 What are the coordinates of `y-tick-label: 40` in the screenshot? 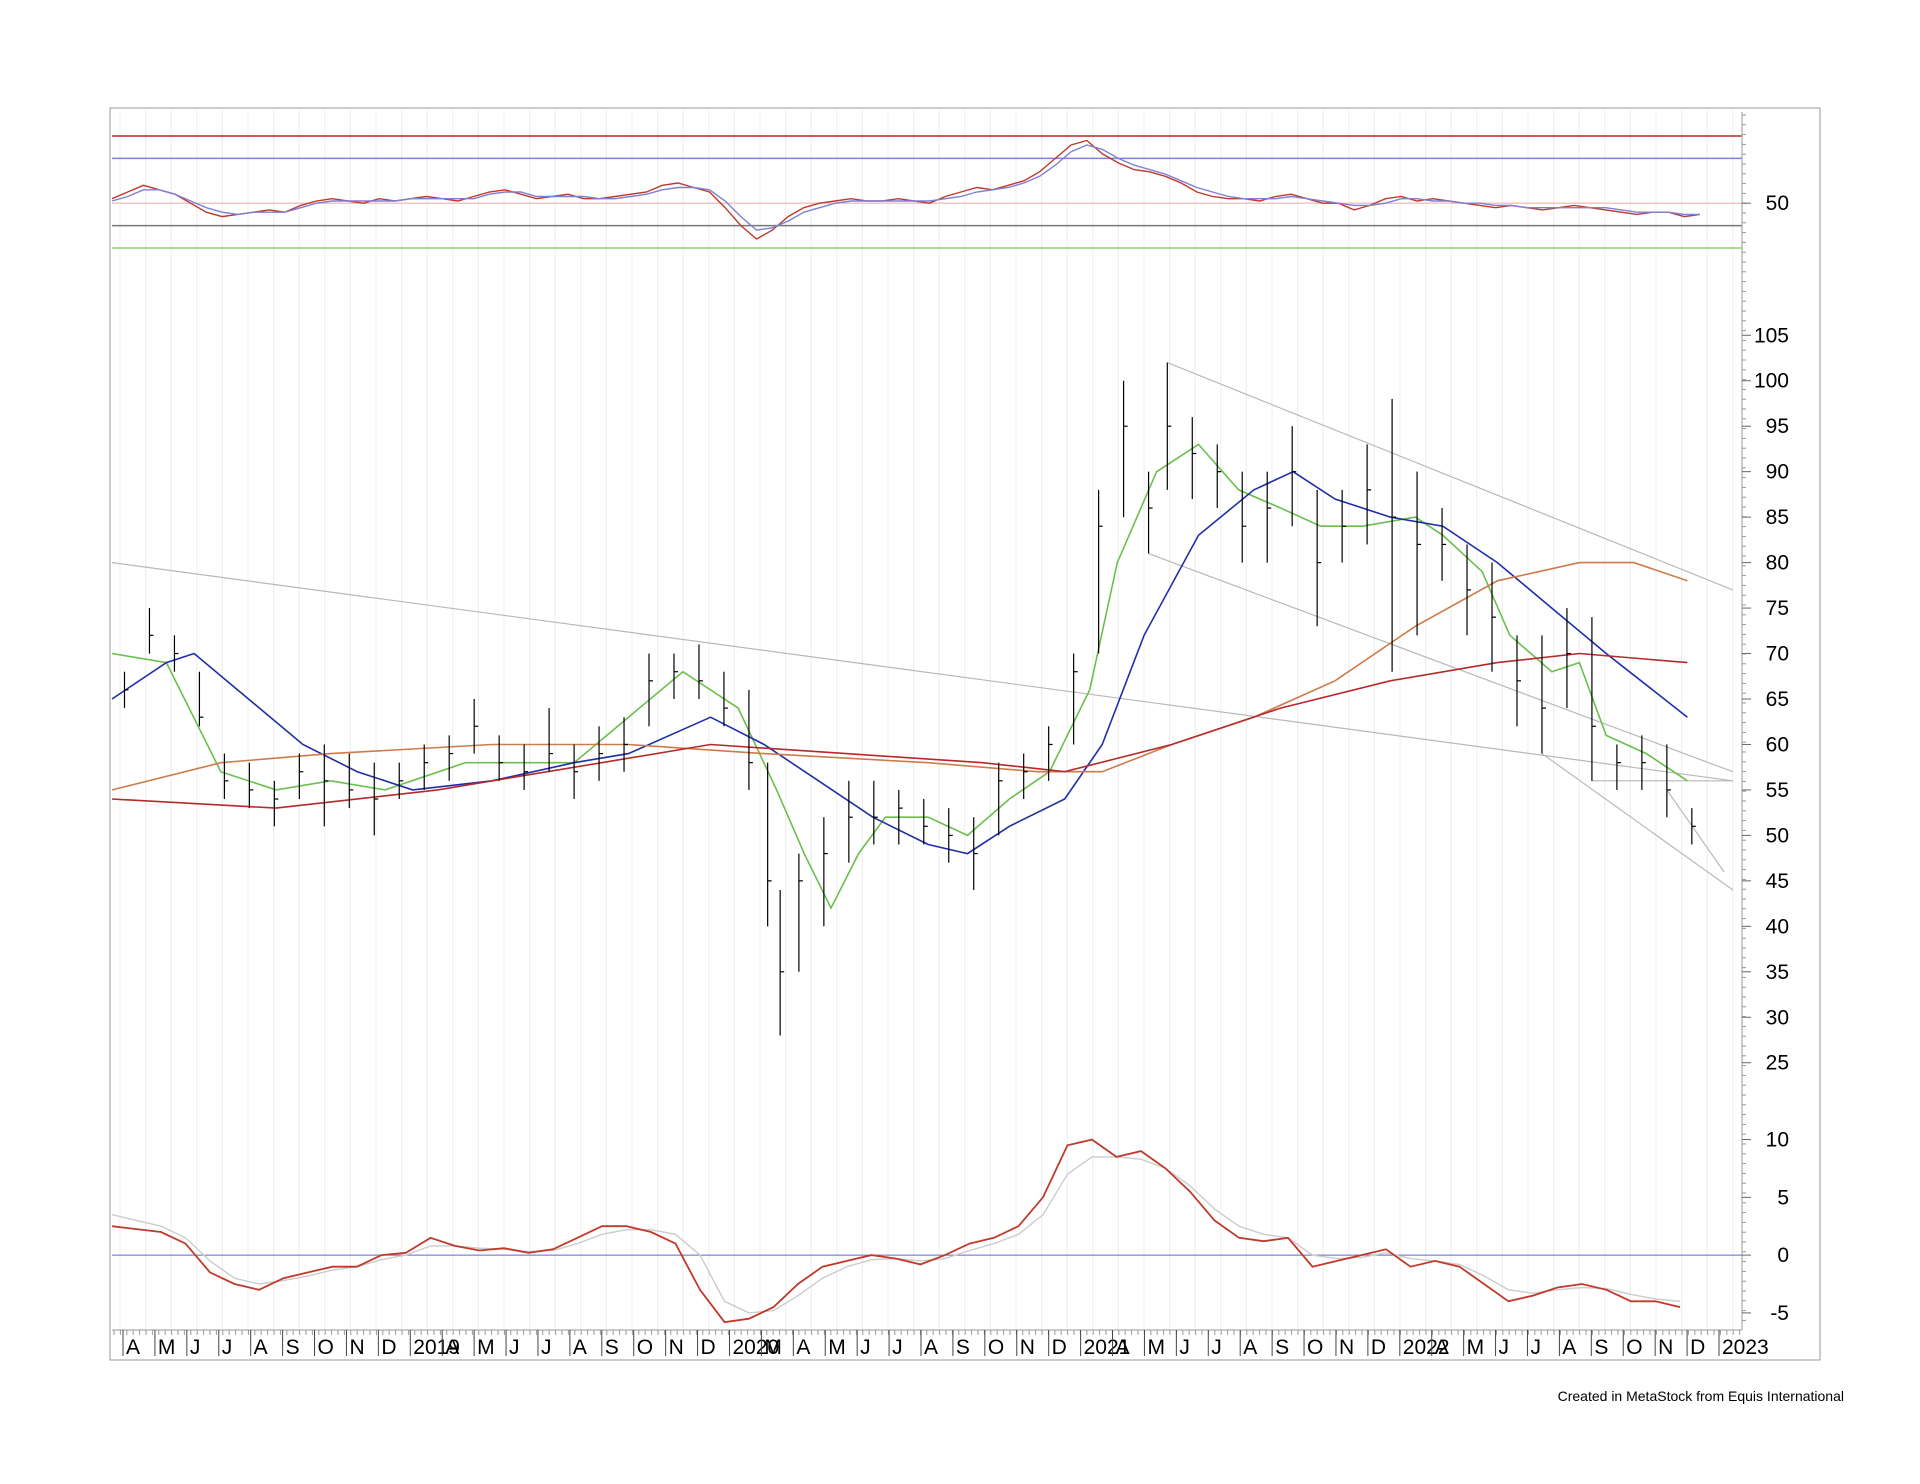 It's located at (1777, 926).